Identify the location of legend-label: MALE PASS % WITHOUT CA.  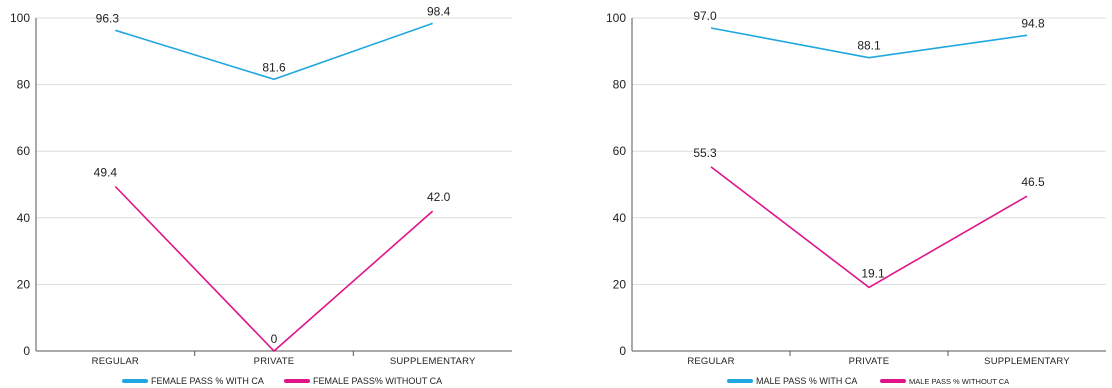
(959, 381).